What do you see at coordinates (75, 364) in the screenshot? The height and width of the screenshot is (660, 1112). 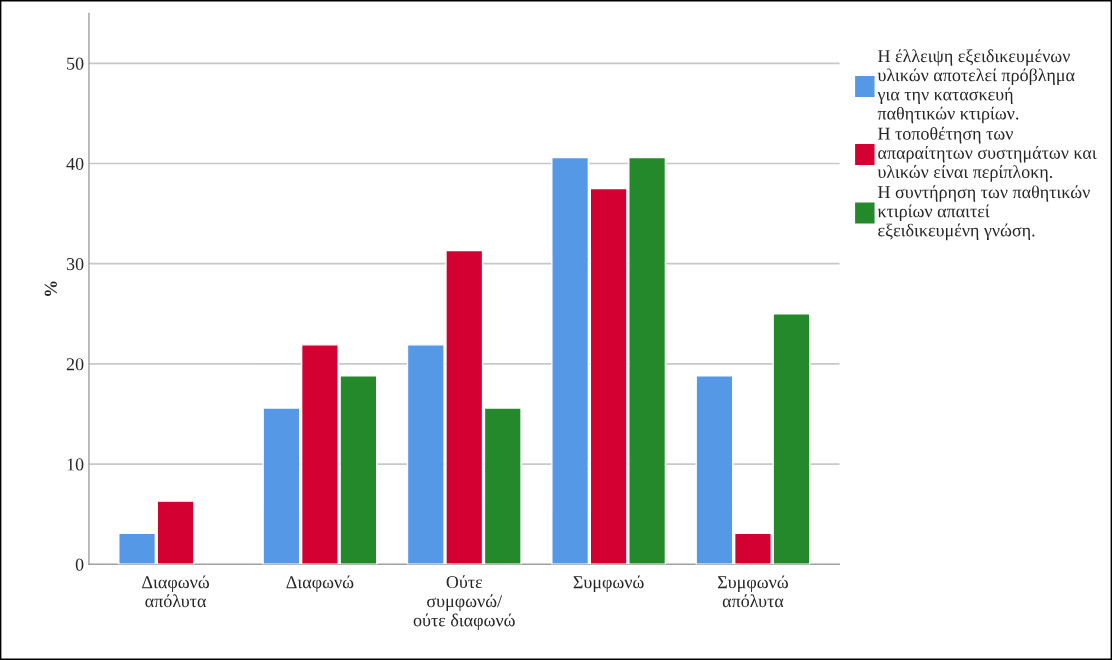 I see `y-tick-label: 20` at bounding box center [75, 364].